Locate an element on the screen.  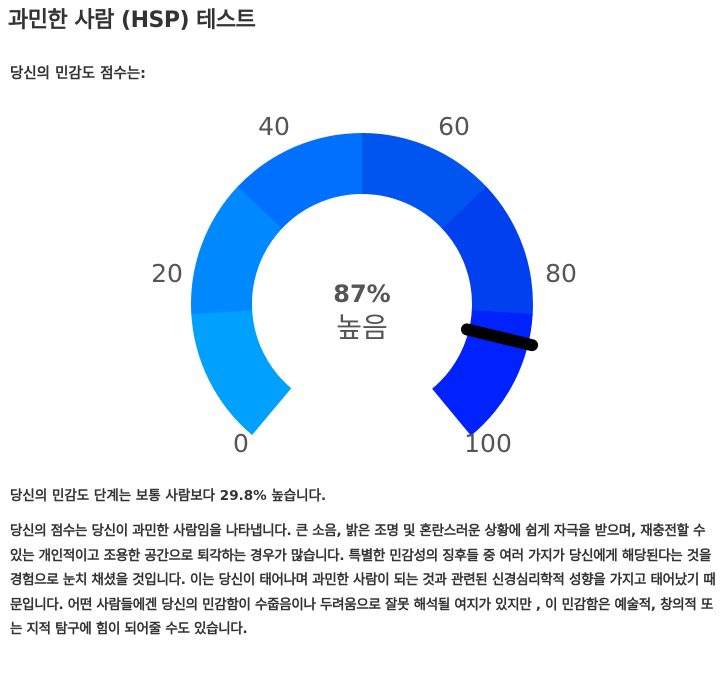
tick-label-20: 20 is located at coordinates (167, 273).